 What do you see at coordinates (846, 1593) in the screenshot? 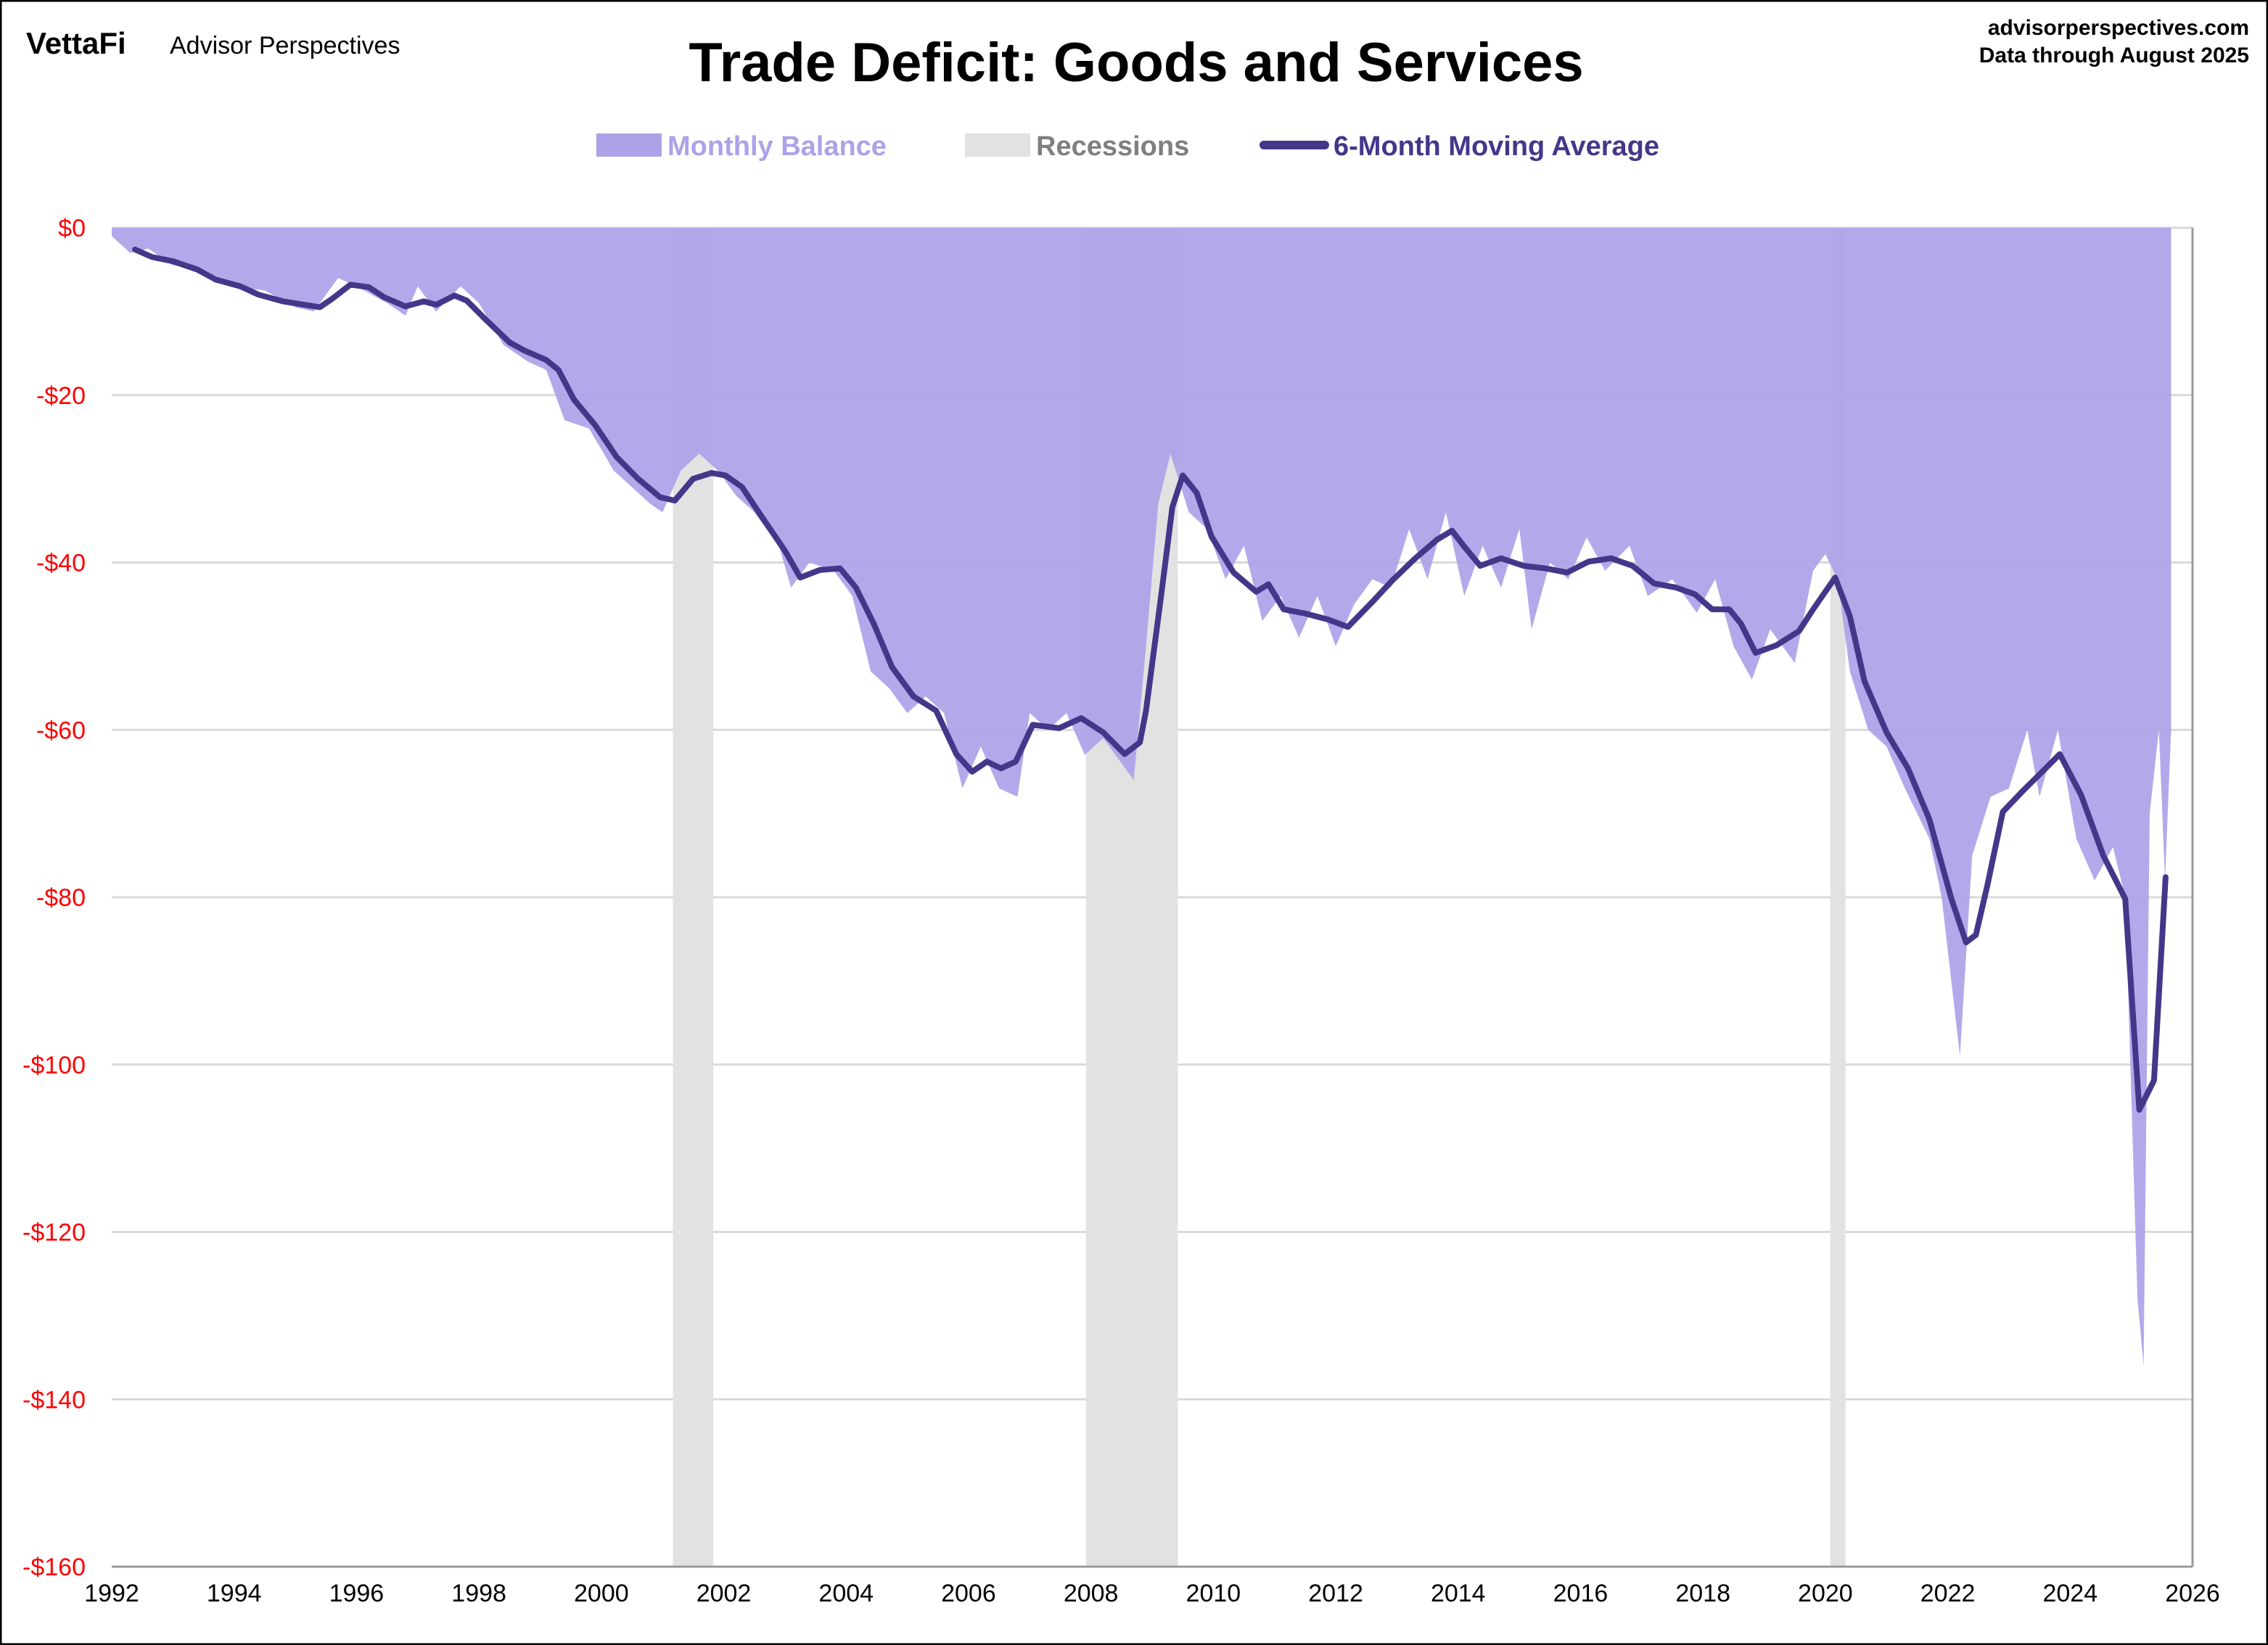
I see `x-tick-label: 2004` at bounding box center [846, 1593].